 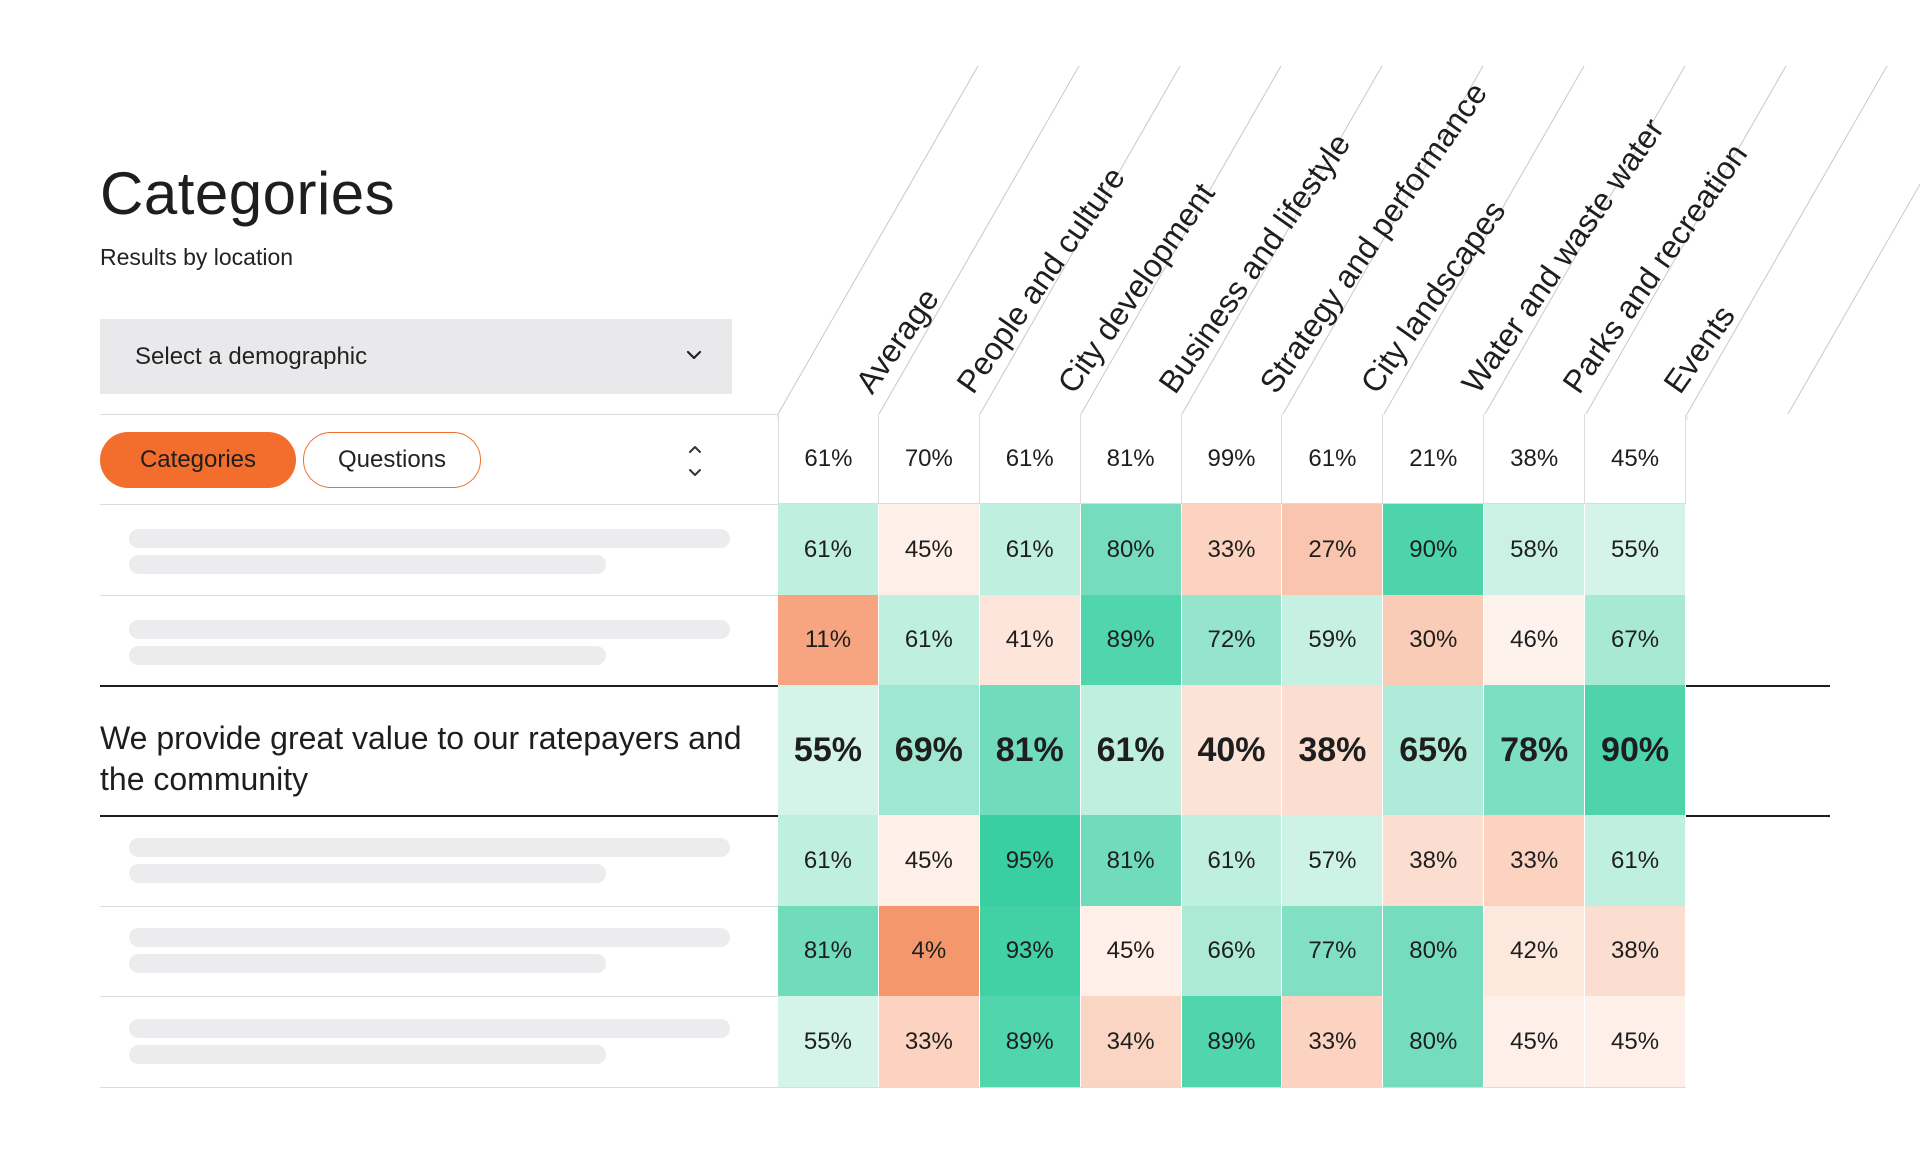 What do you see at coordinates (1535, 640) in the screenshot?
I see `heatmap-cell: 46%` at bounding box center [1535, 640].